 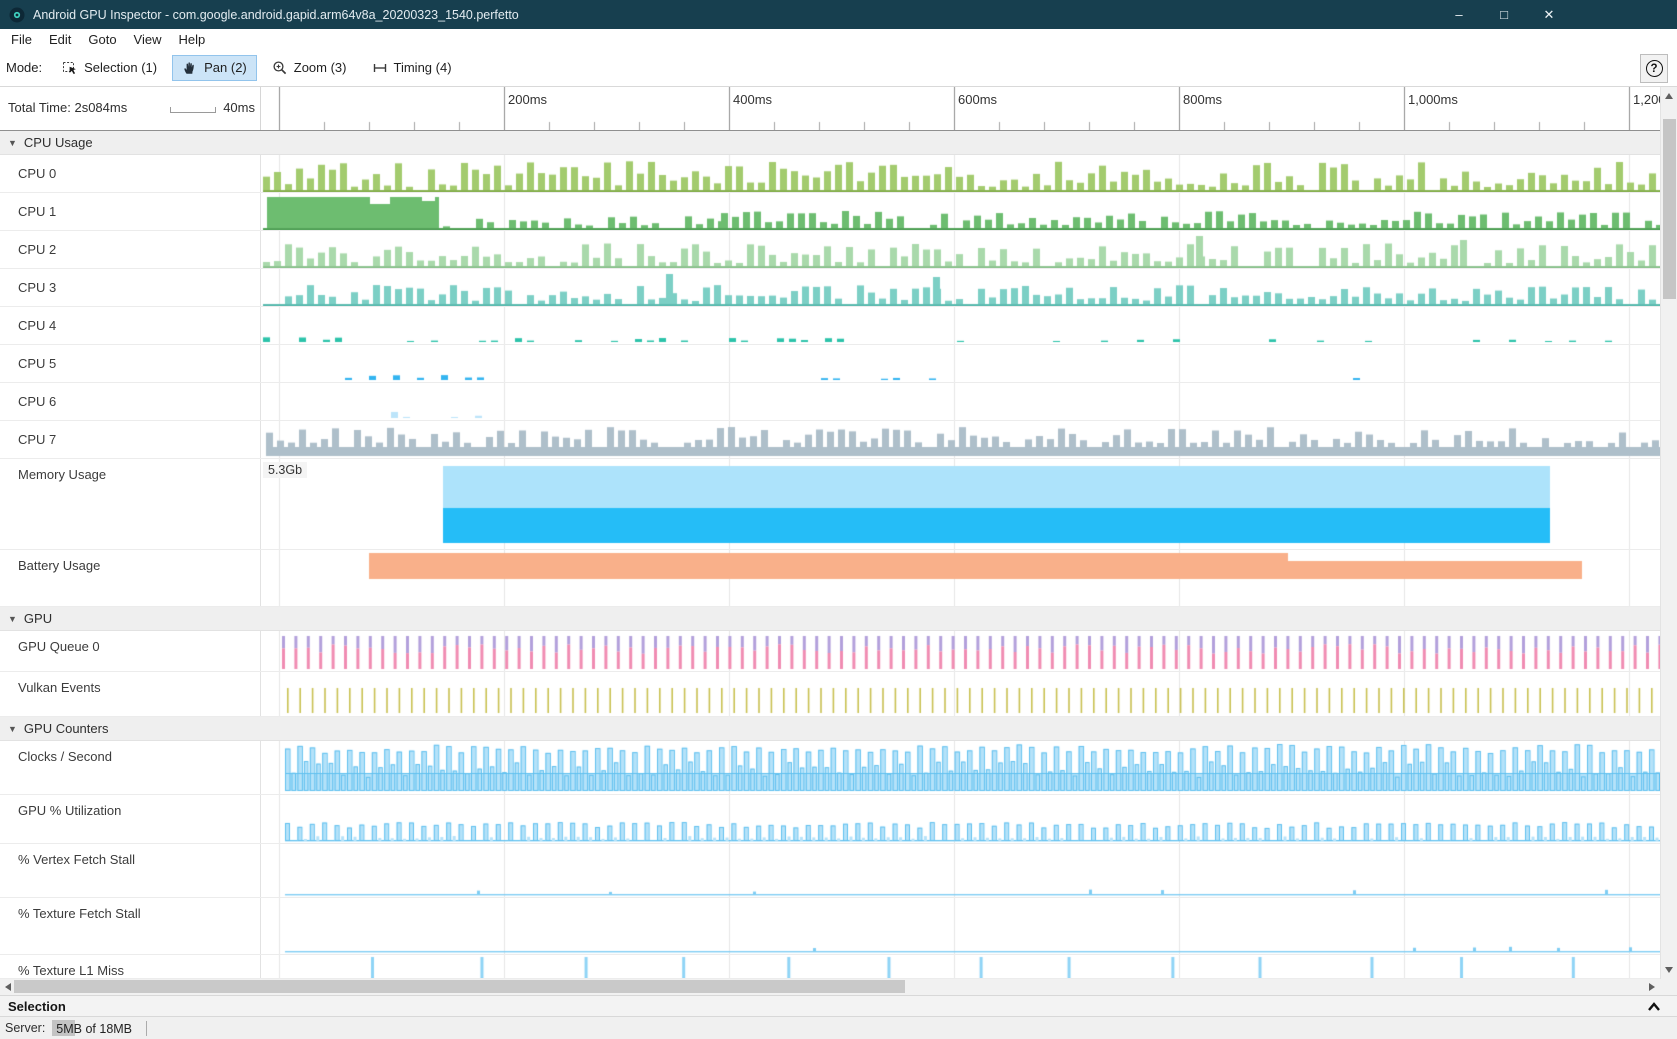 I want to click on horizontal-scrollbar, so click(x=830, y=987).